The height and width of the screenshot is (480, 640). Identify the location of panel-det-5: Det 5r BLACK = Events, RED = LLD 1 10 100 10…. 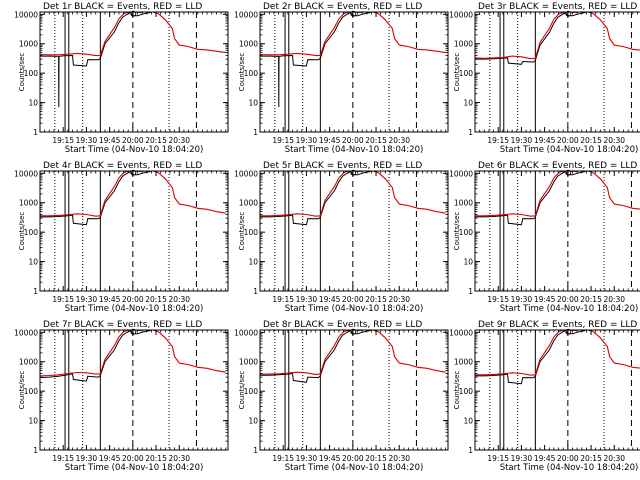
(341, 237).